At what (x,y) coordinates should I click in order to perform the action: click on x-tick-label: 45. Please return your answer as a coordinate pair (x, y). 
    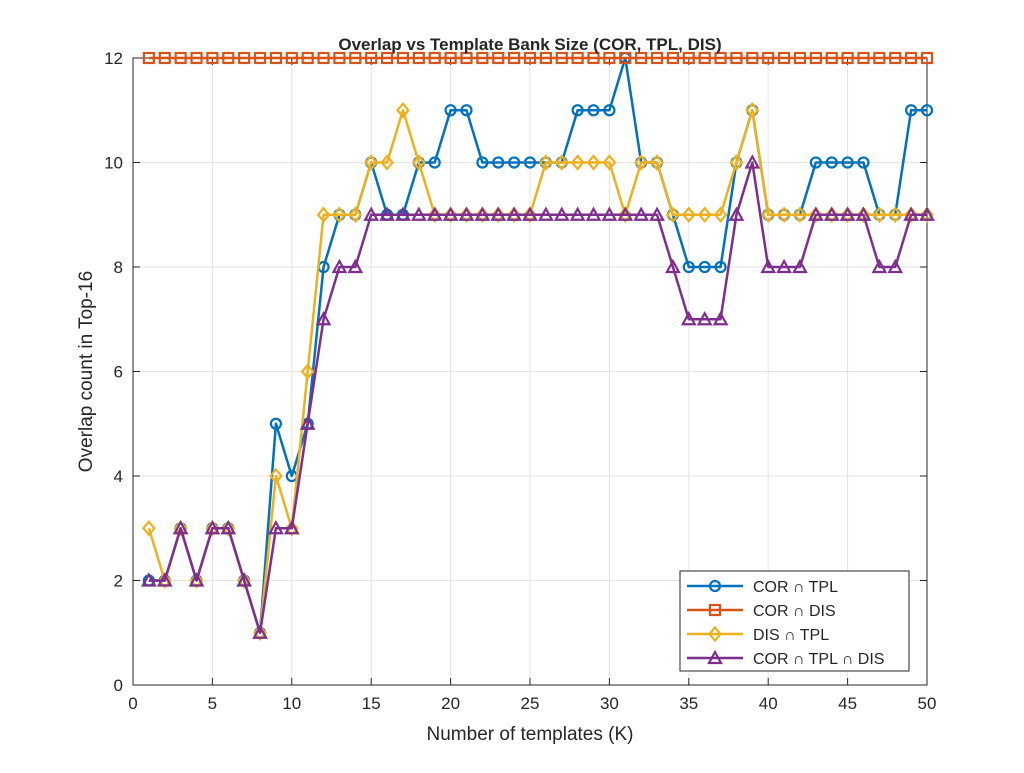
    Looking at the image, I should click on (847, 703).